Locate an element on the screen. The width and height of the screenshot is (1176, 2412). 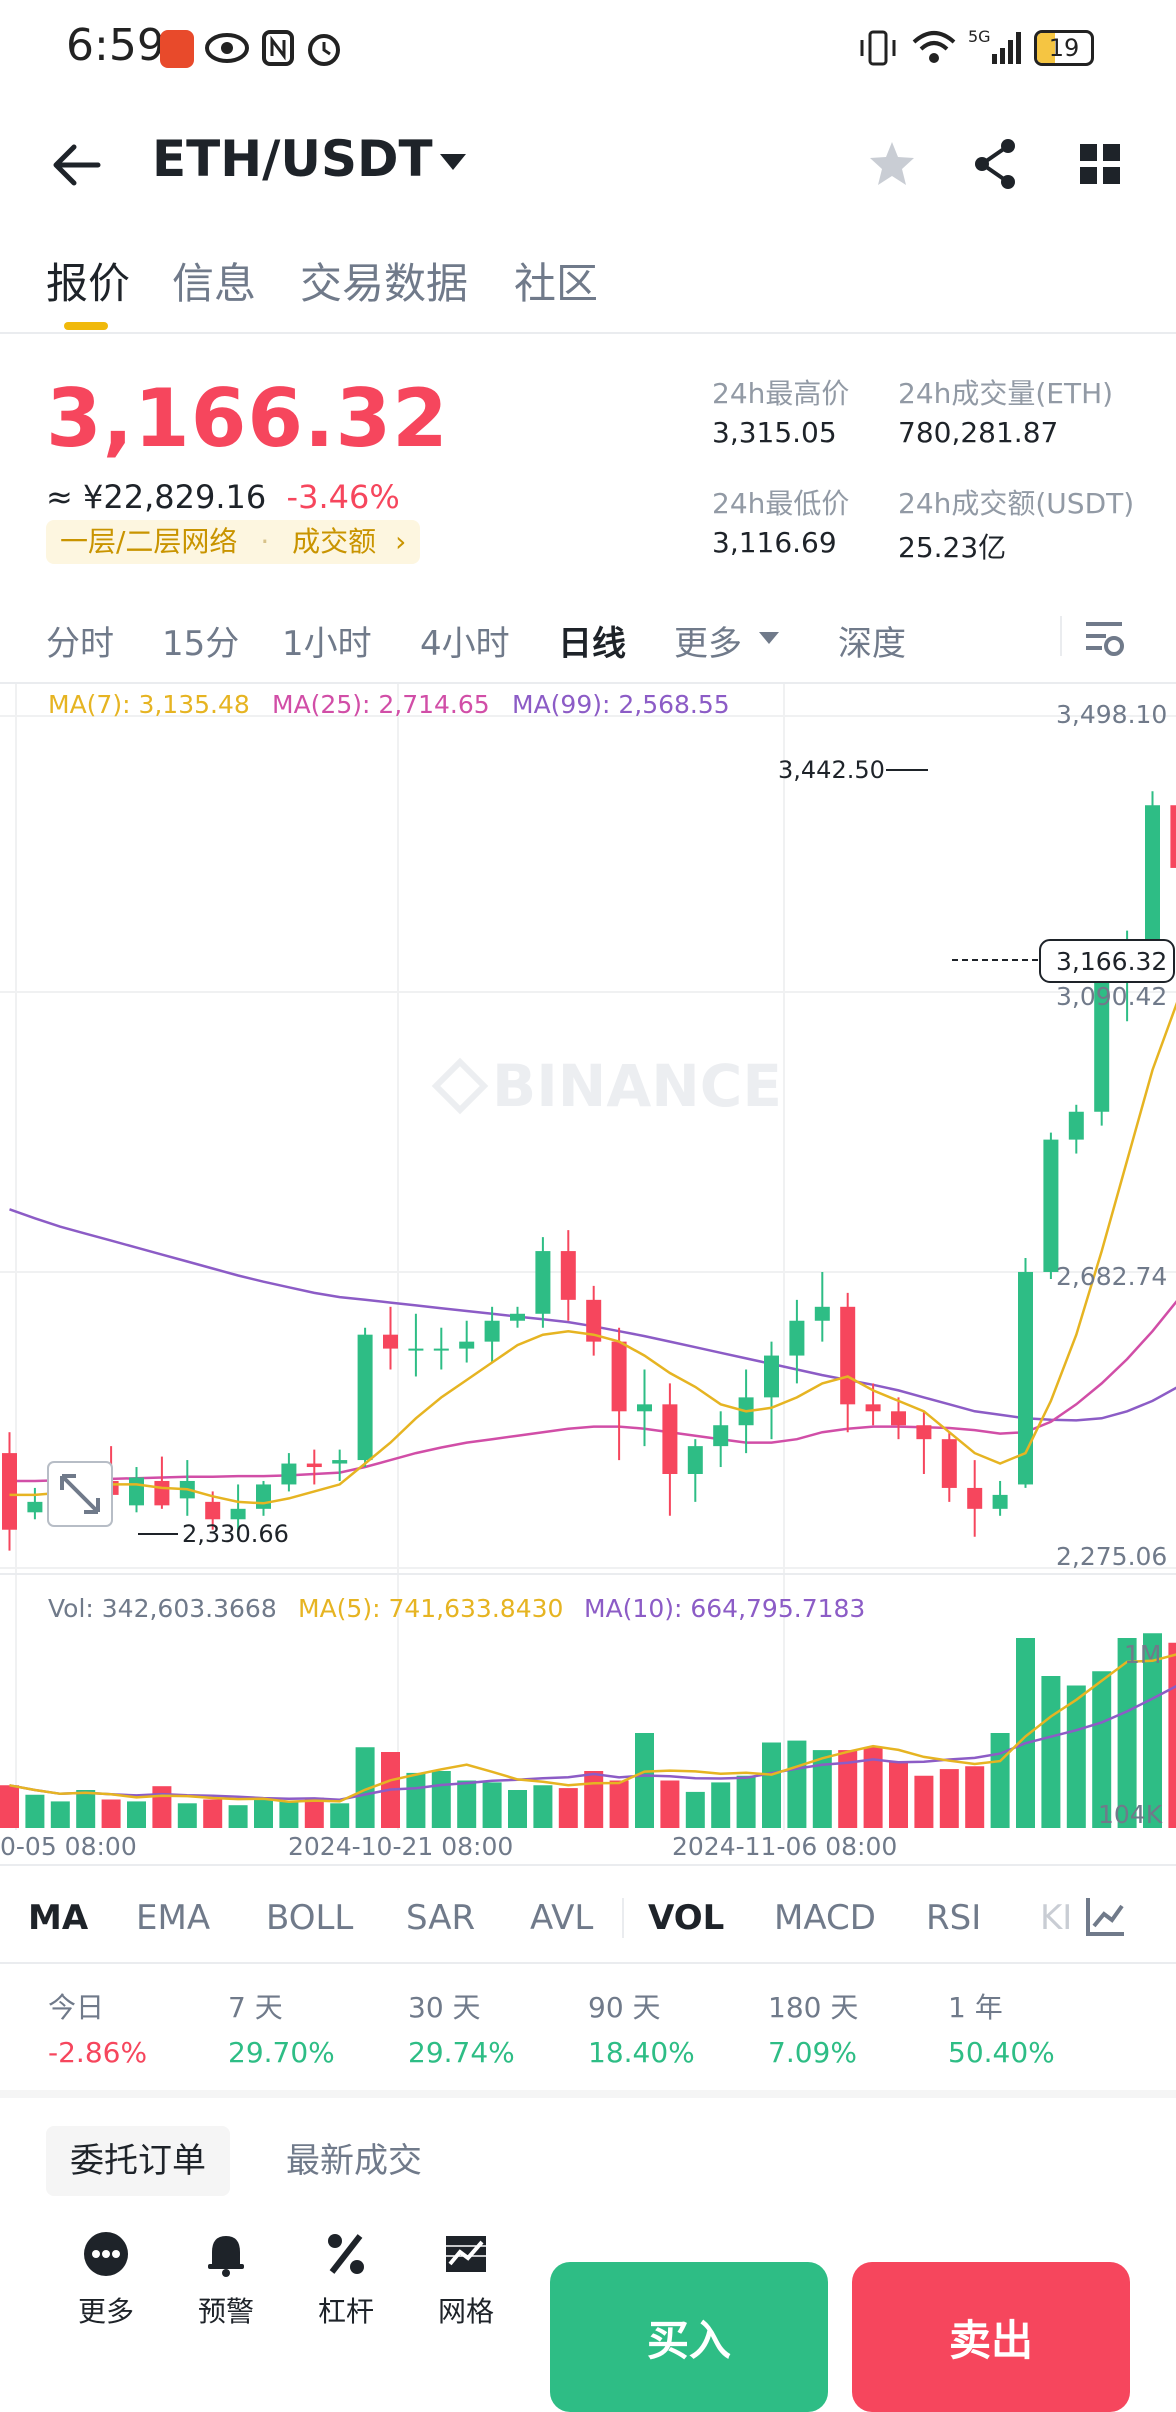
svg-text: 5G is located at coordinates (979, 36).